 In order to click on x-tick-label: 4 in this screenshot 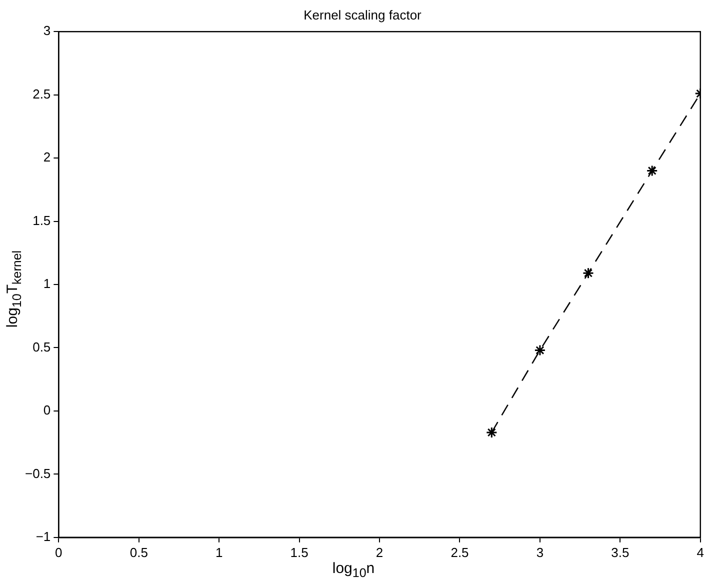, I will do `click(700, 552)`.